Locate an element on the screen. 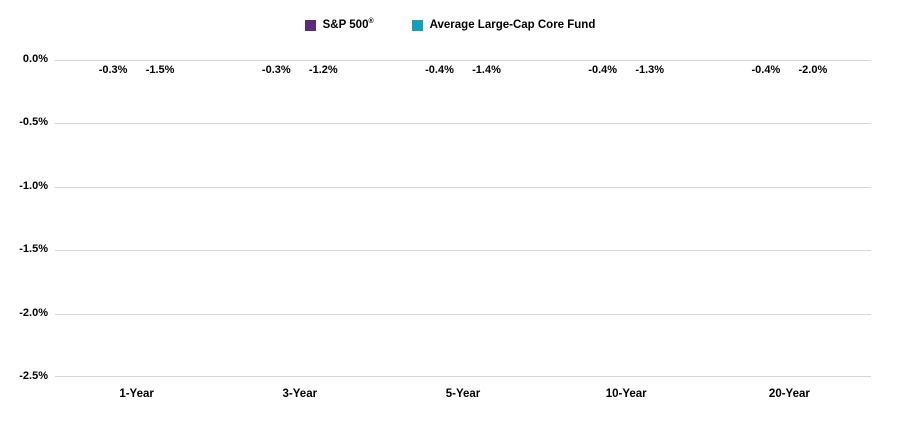 Image resolution: width=900 pixels, height=432 pixels. x-axis: 1-Year 3-Year 5-Year 10-Year 20-Year is located at coordinates (463, 397).